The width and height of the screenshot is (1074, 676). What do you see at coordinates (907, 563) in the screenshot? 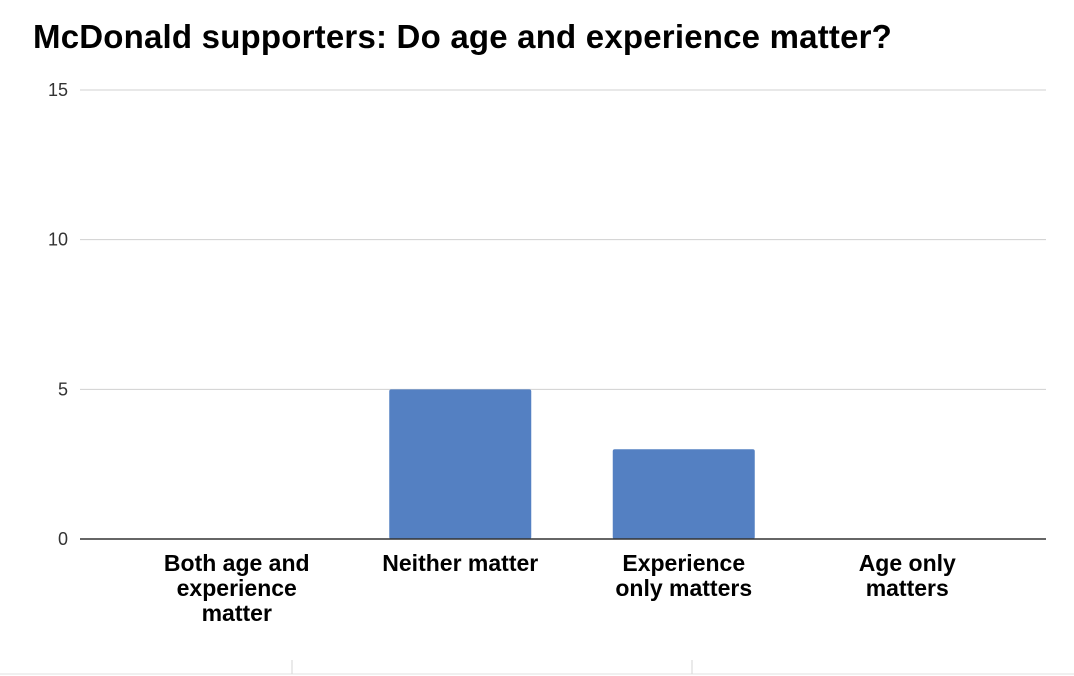
I see `category-label-line: Age only` at bounding box center [907, 563].